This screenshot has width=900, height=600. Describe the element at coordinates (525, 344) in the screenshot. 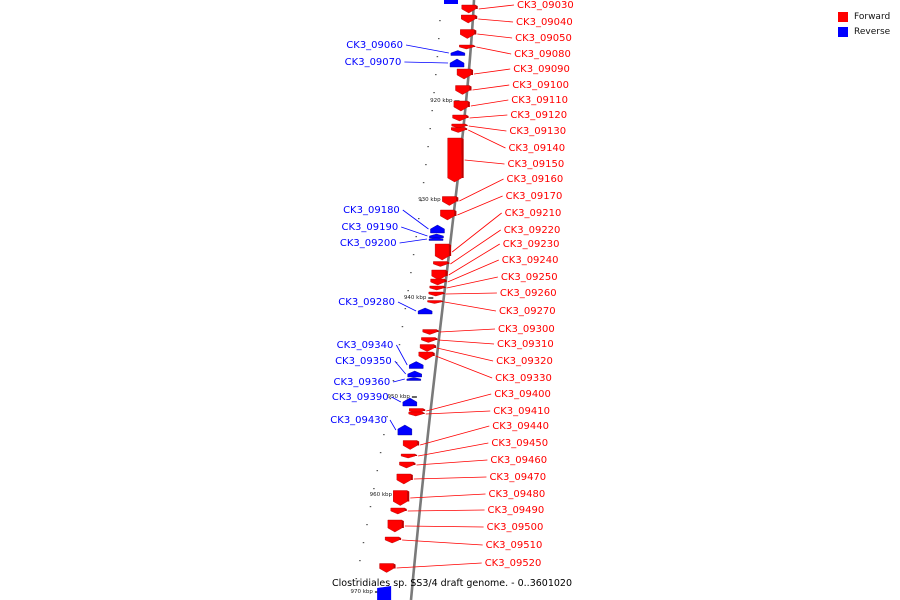

I see `forward-gene-label: CK3_09310` at that location.